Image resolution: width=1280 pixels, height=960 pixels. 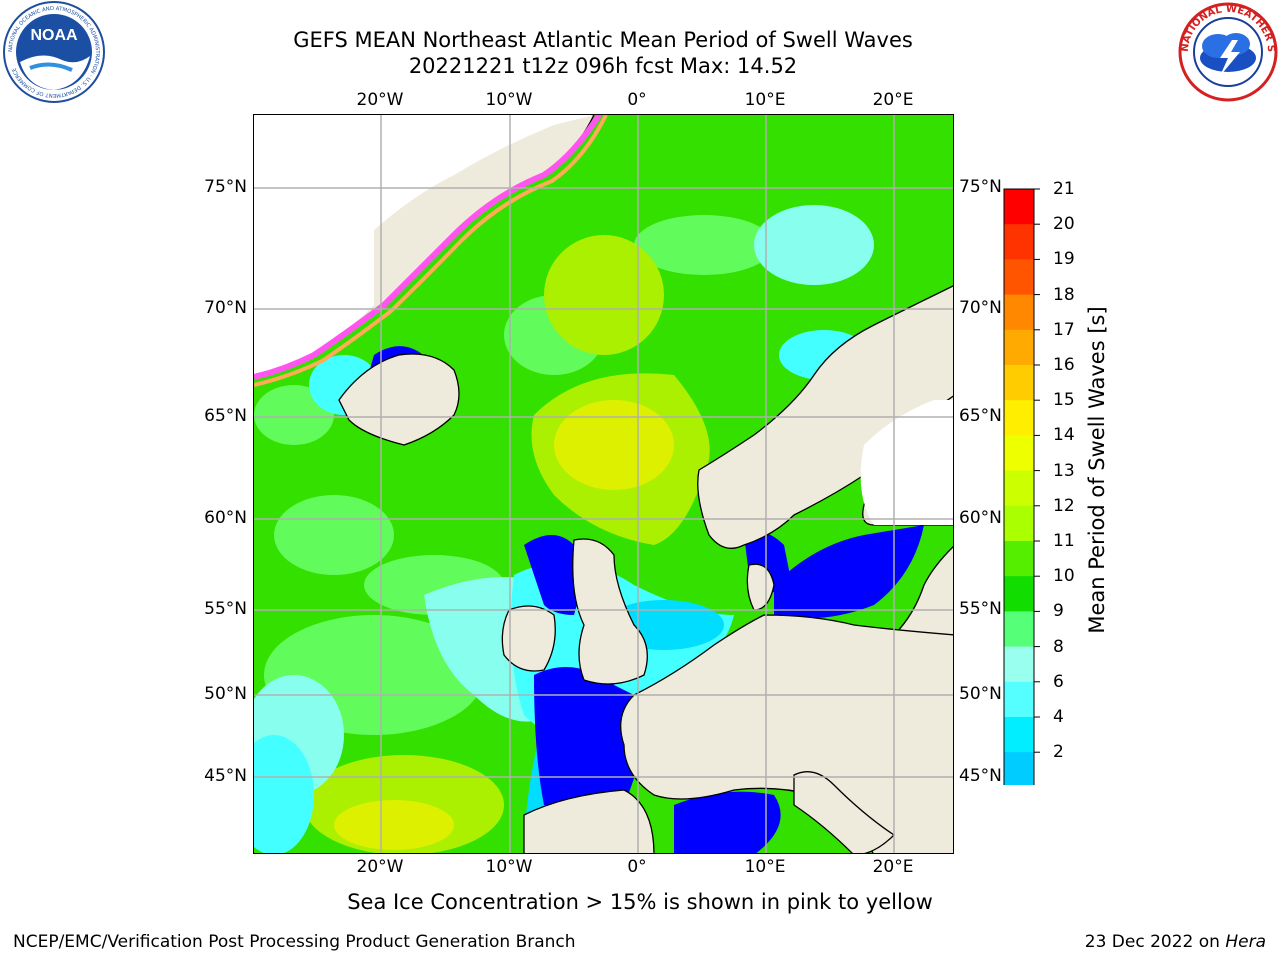 I want to click on lat-tick-left: 45°N, so click(x=225, y=776).